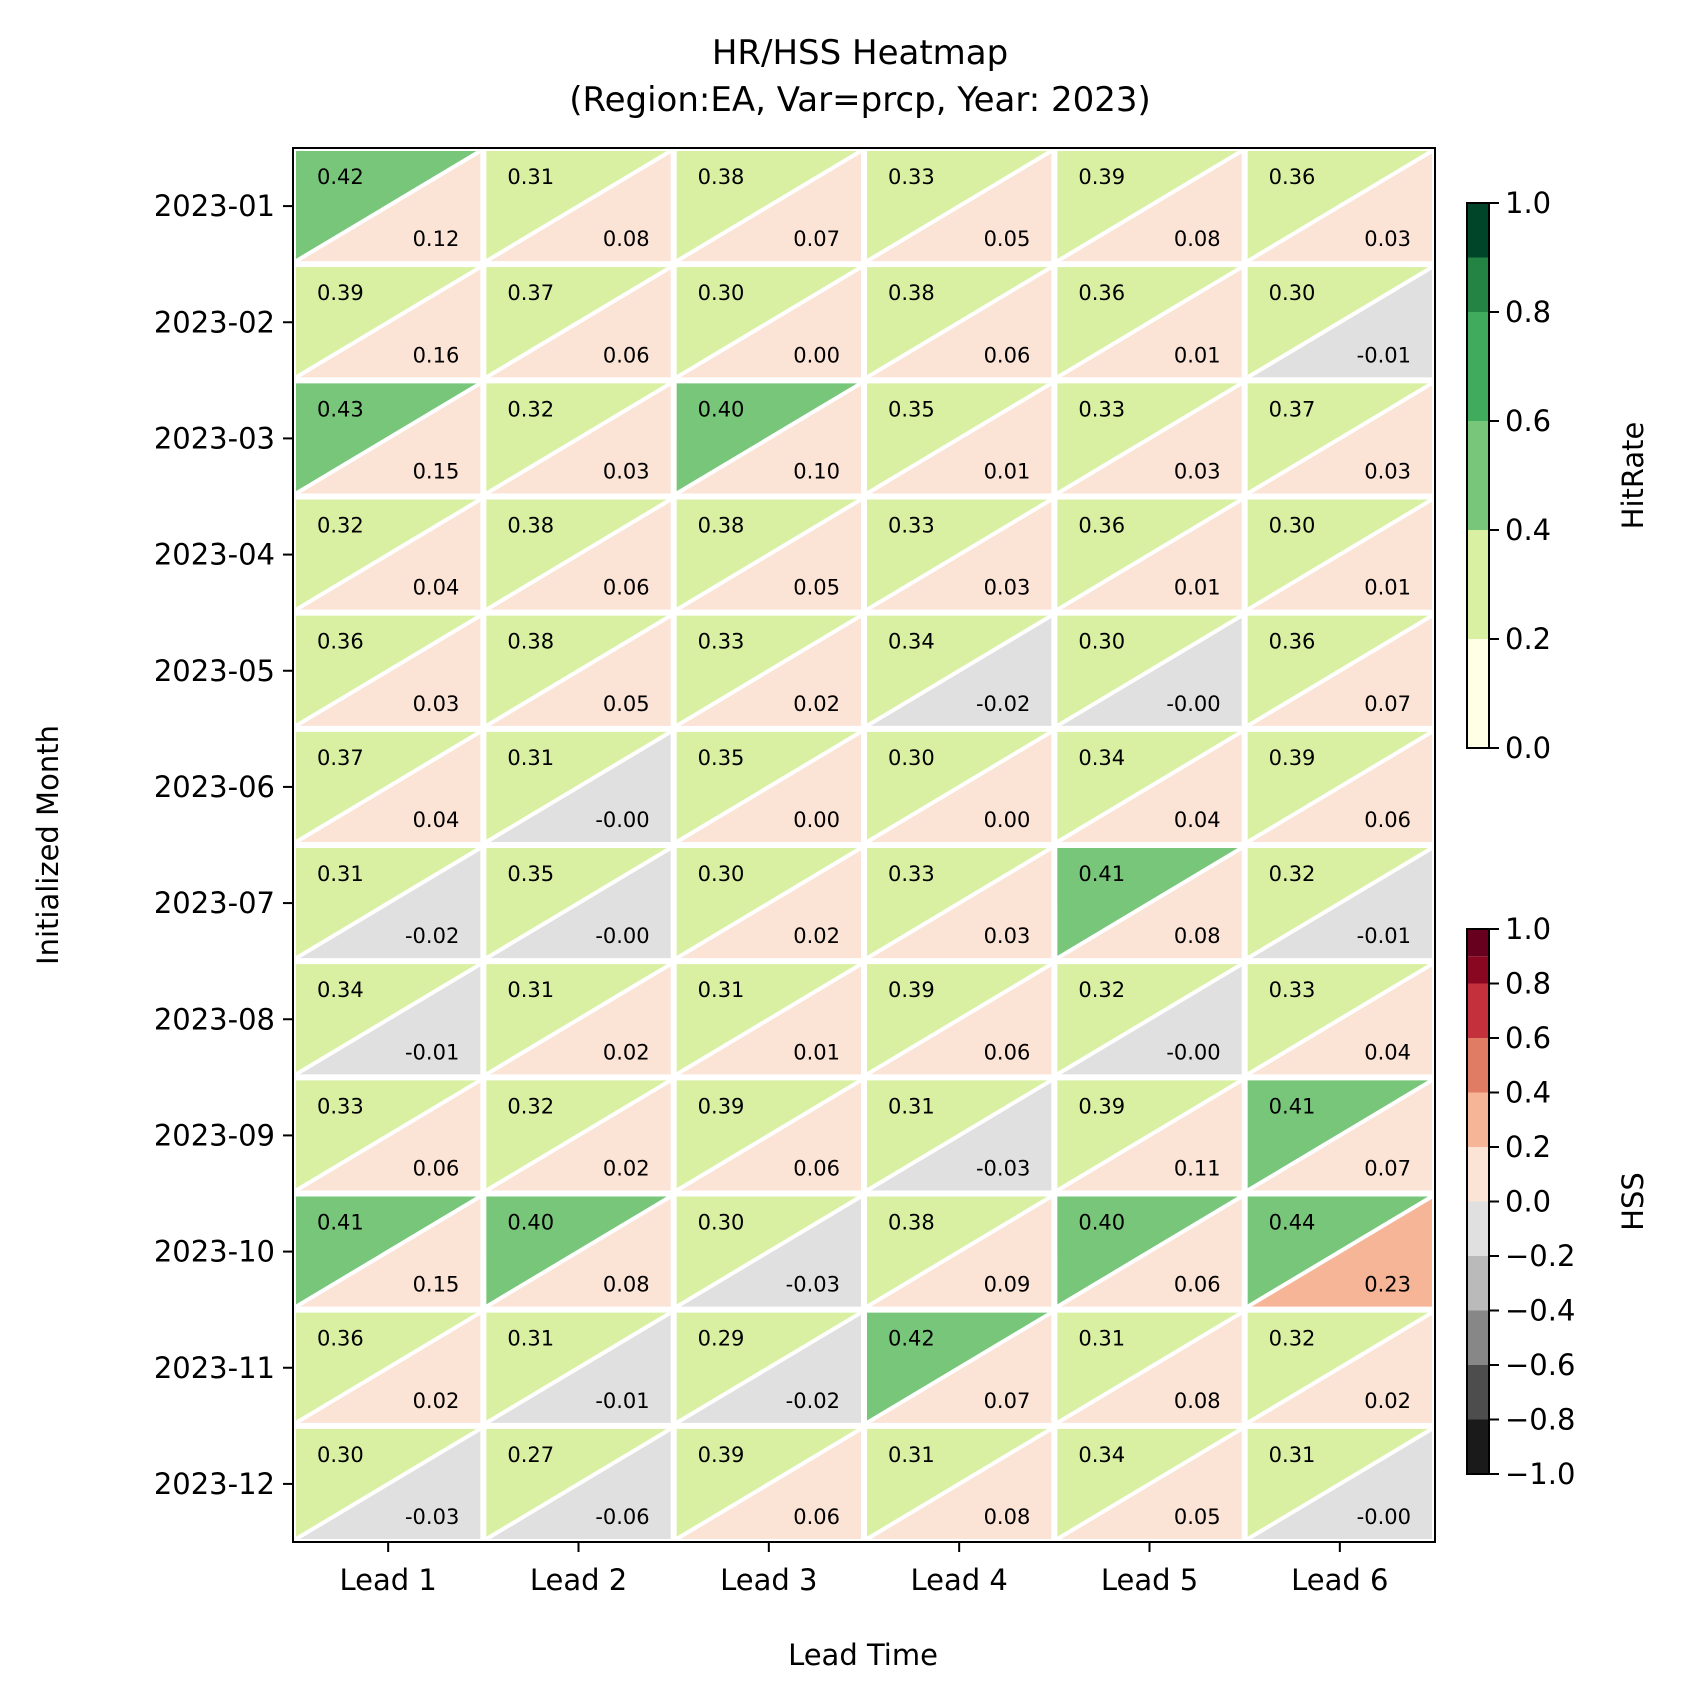 The height and width of the screenshot is (1690, 1691). I want to click on hss-label: 0.15, so click(436, 472).